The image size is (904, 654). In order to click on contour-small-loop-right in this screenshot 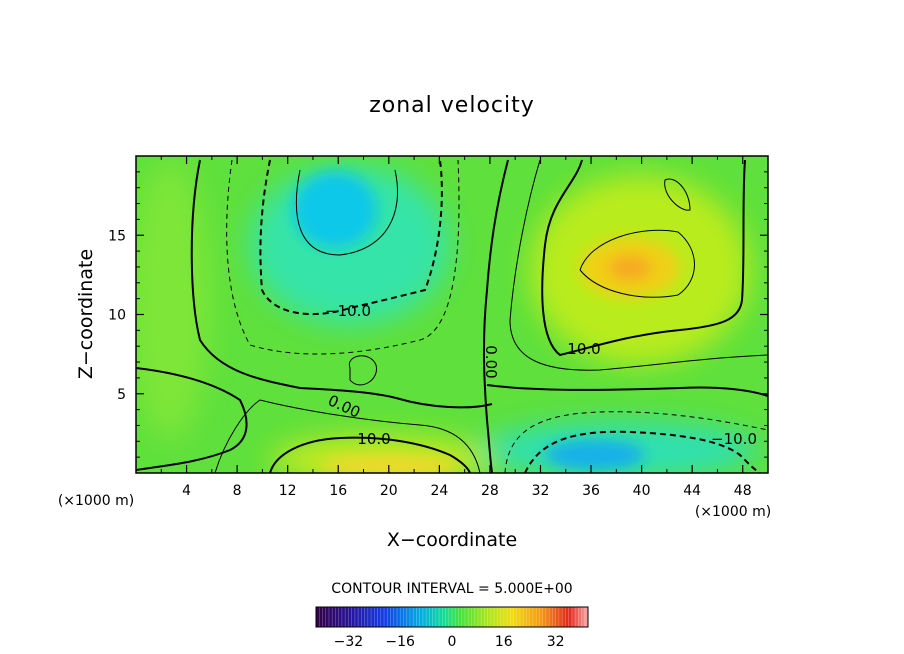, I will do `click(677, 194)`.